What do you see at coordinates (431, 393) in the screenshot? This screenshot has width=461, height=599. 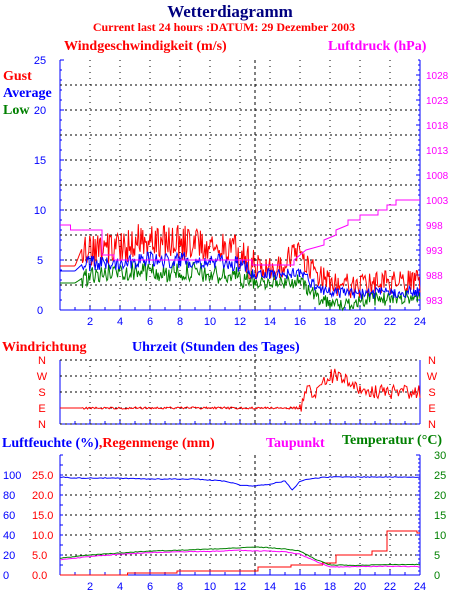 I see `direction-tick-label-right: S` at bounding box center [431, 393].